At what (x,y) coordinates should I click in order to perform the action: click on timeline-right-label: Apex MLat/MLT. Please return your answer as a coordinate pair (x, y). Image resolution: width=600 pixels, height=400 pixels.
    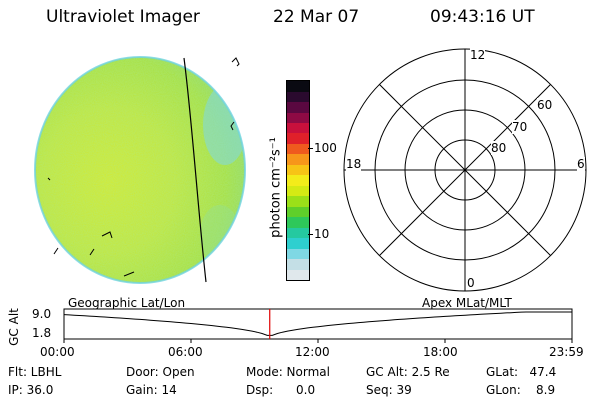
    Looking at the image, I should click on (467, 303).